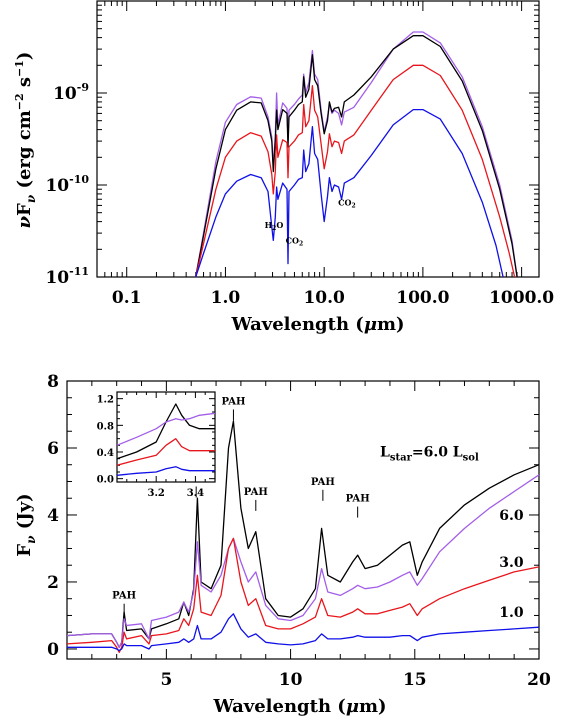 This screenshot has height=721, width=561. Describe the element at coordinates (324, 298) in the screenshot. I see `sed-x-tick-label: 10.0` at that location.